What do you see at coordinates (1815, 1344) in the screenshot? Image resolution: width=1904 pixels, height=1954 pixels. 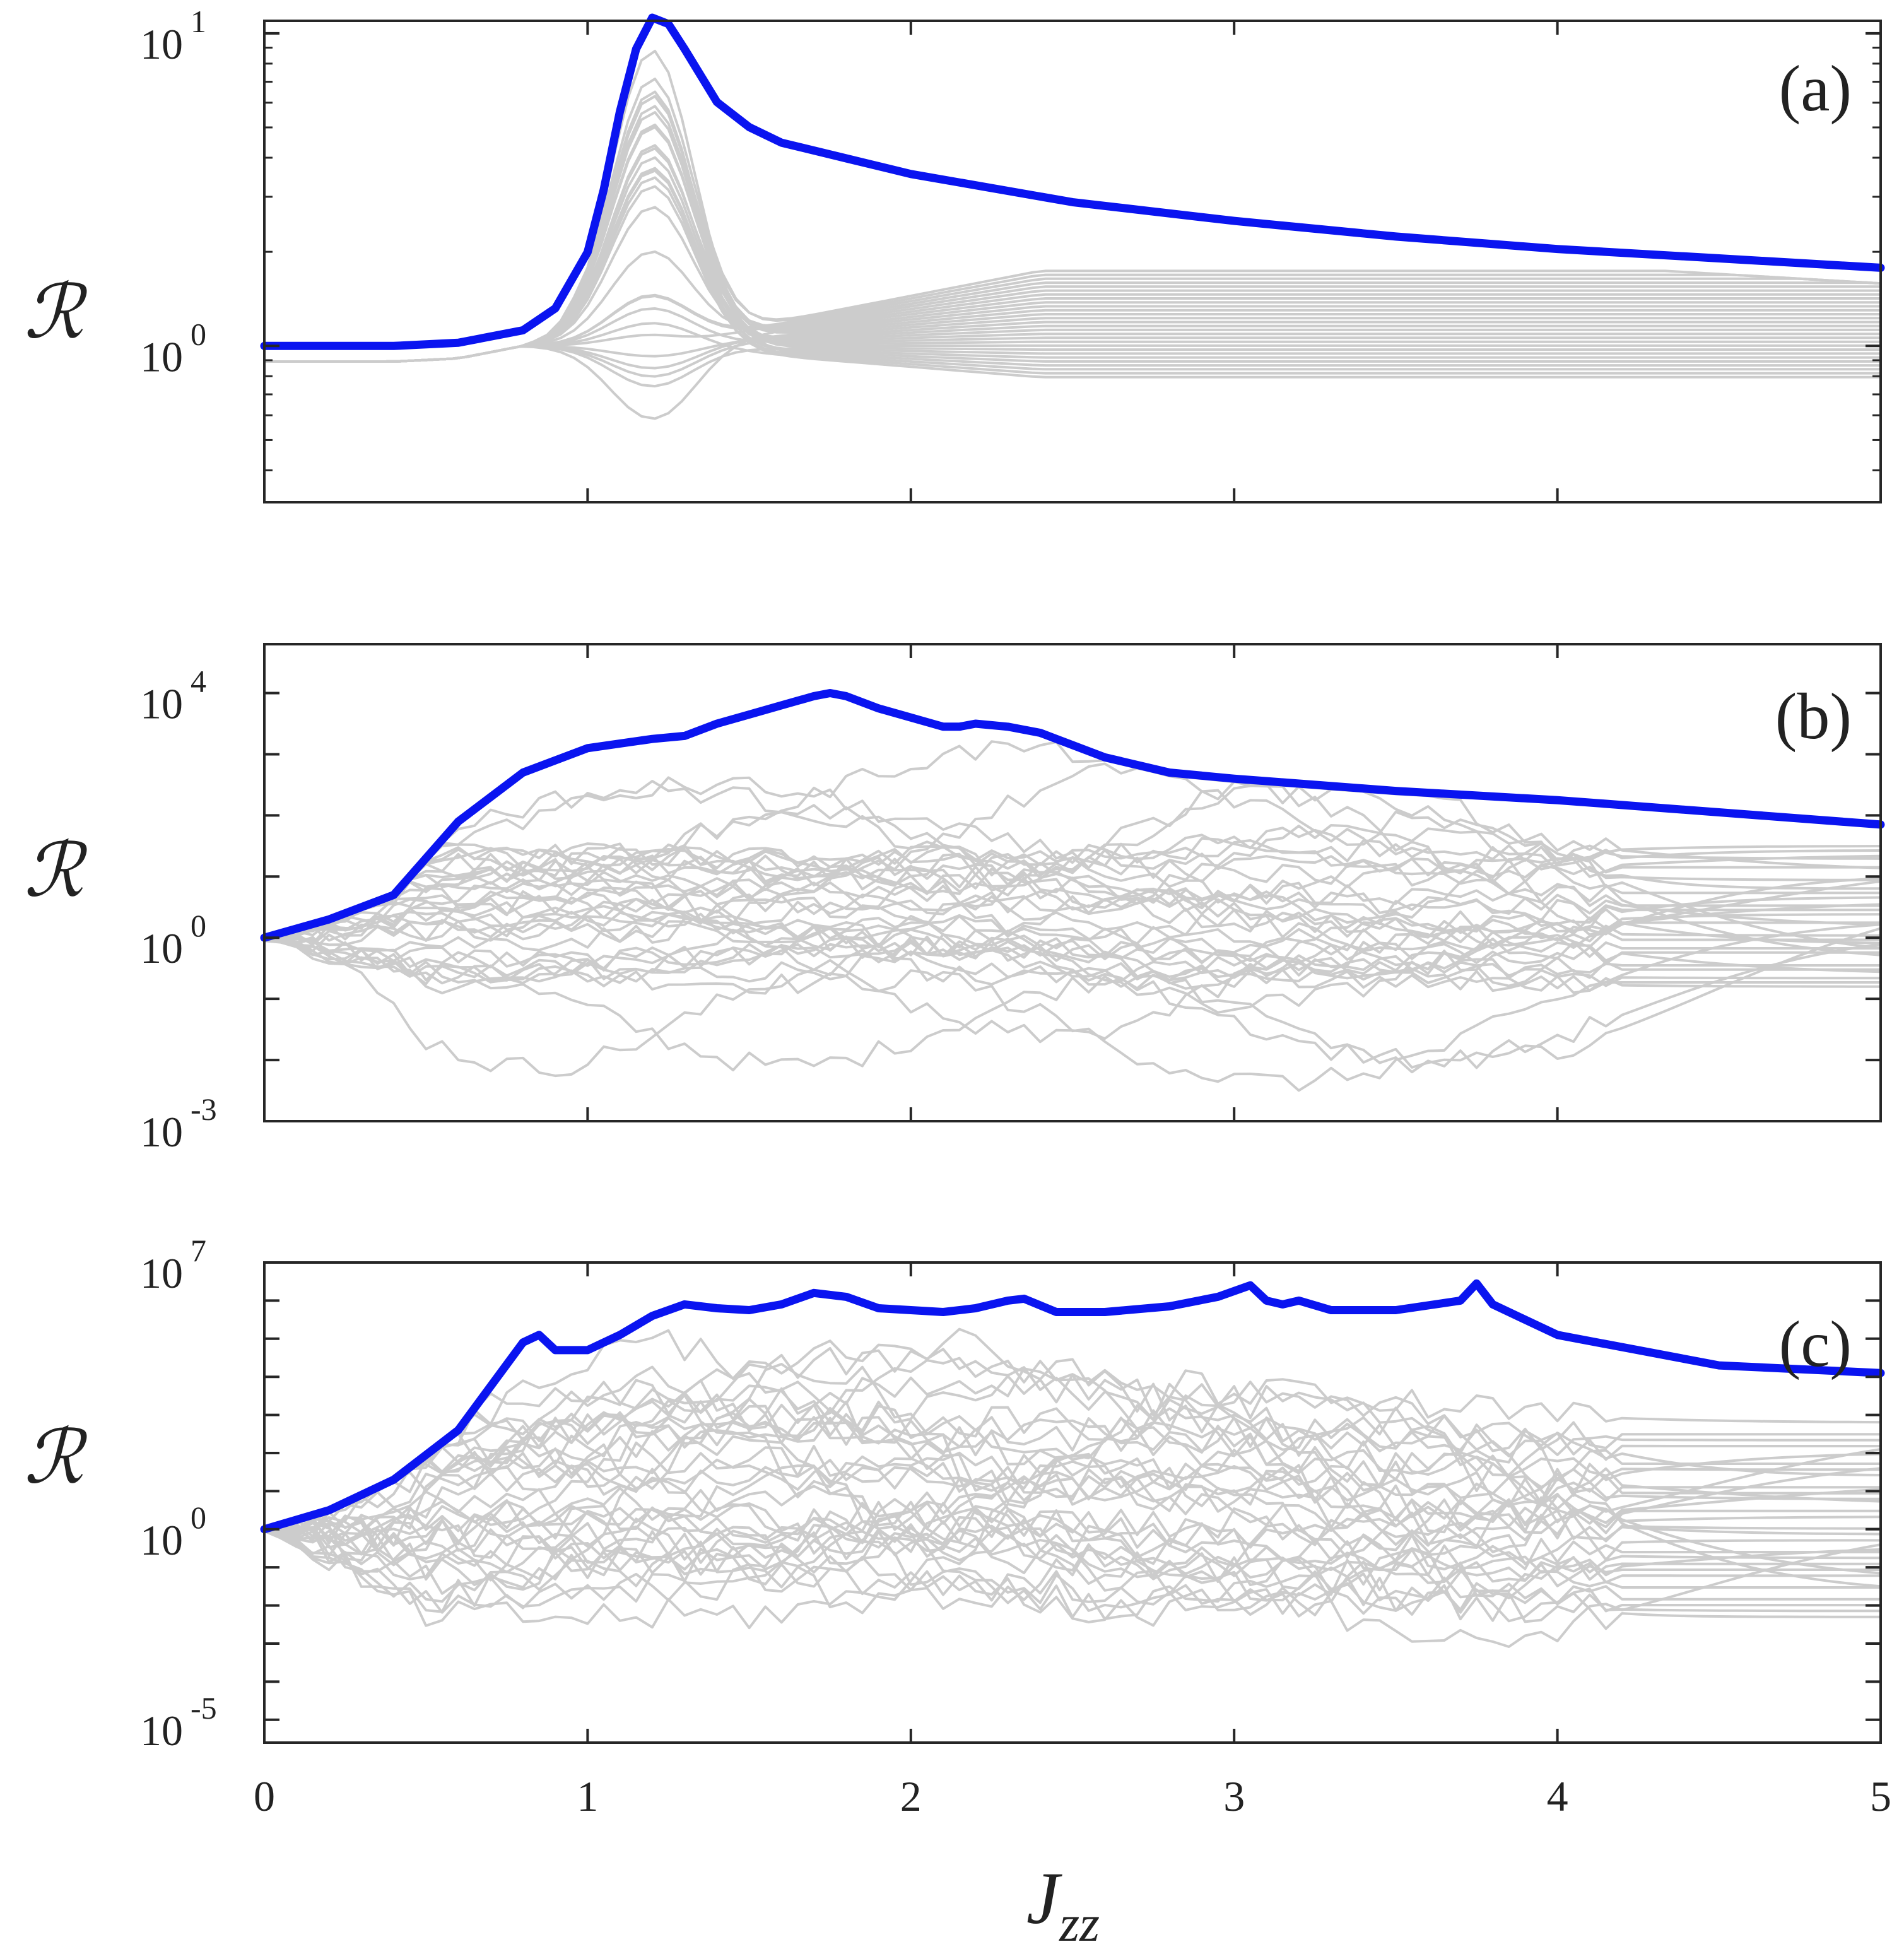 I see `panel-label-c: (c)` at bounding box center [1815, 1344].